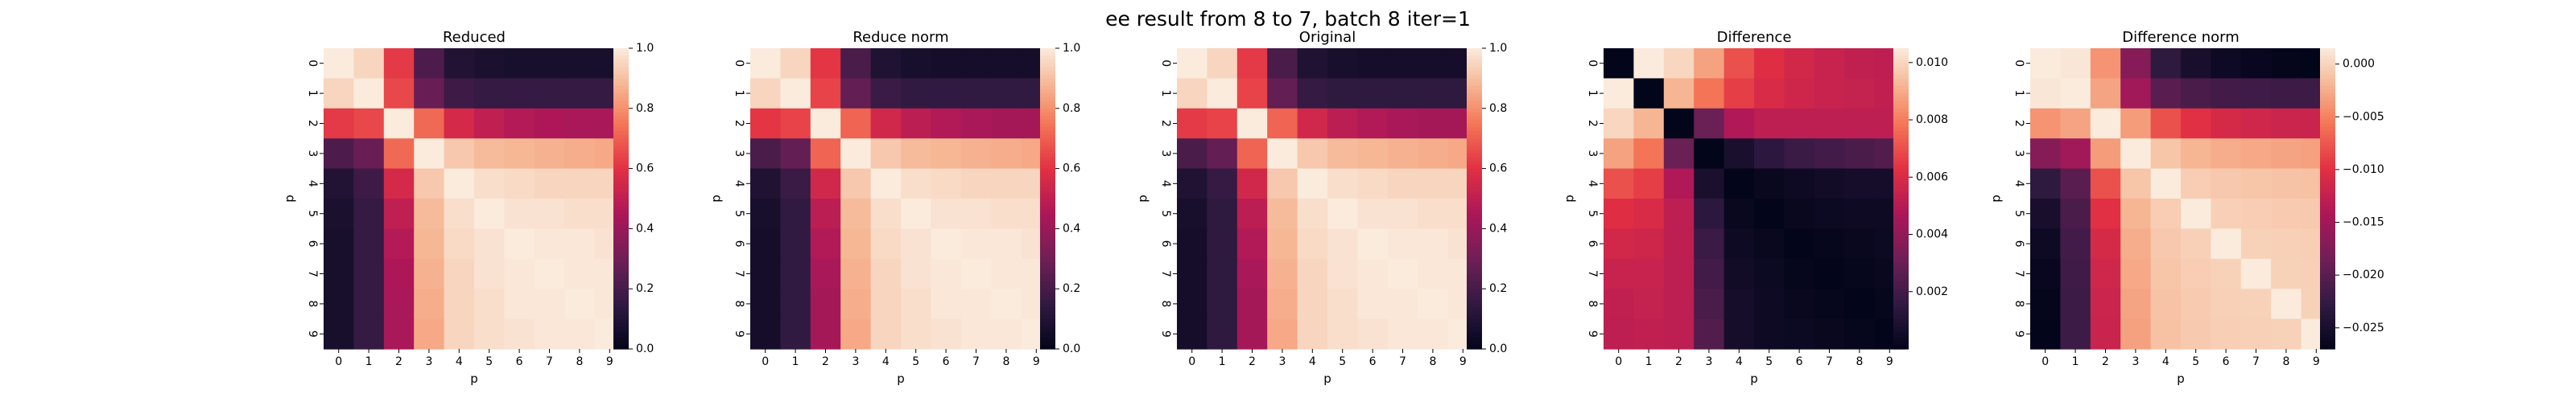 The height and width of the screenshot is (402, 2576). What do you see at coordinates (1071, 108) in the screenshot?
I see `colorbar-tick-label: 0.8` at bounding box center [1071, 108].